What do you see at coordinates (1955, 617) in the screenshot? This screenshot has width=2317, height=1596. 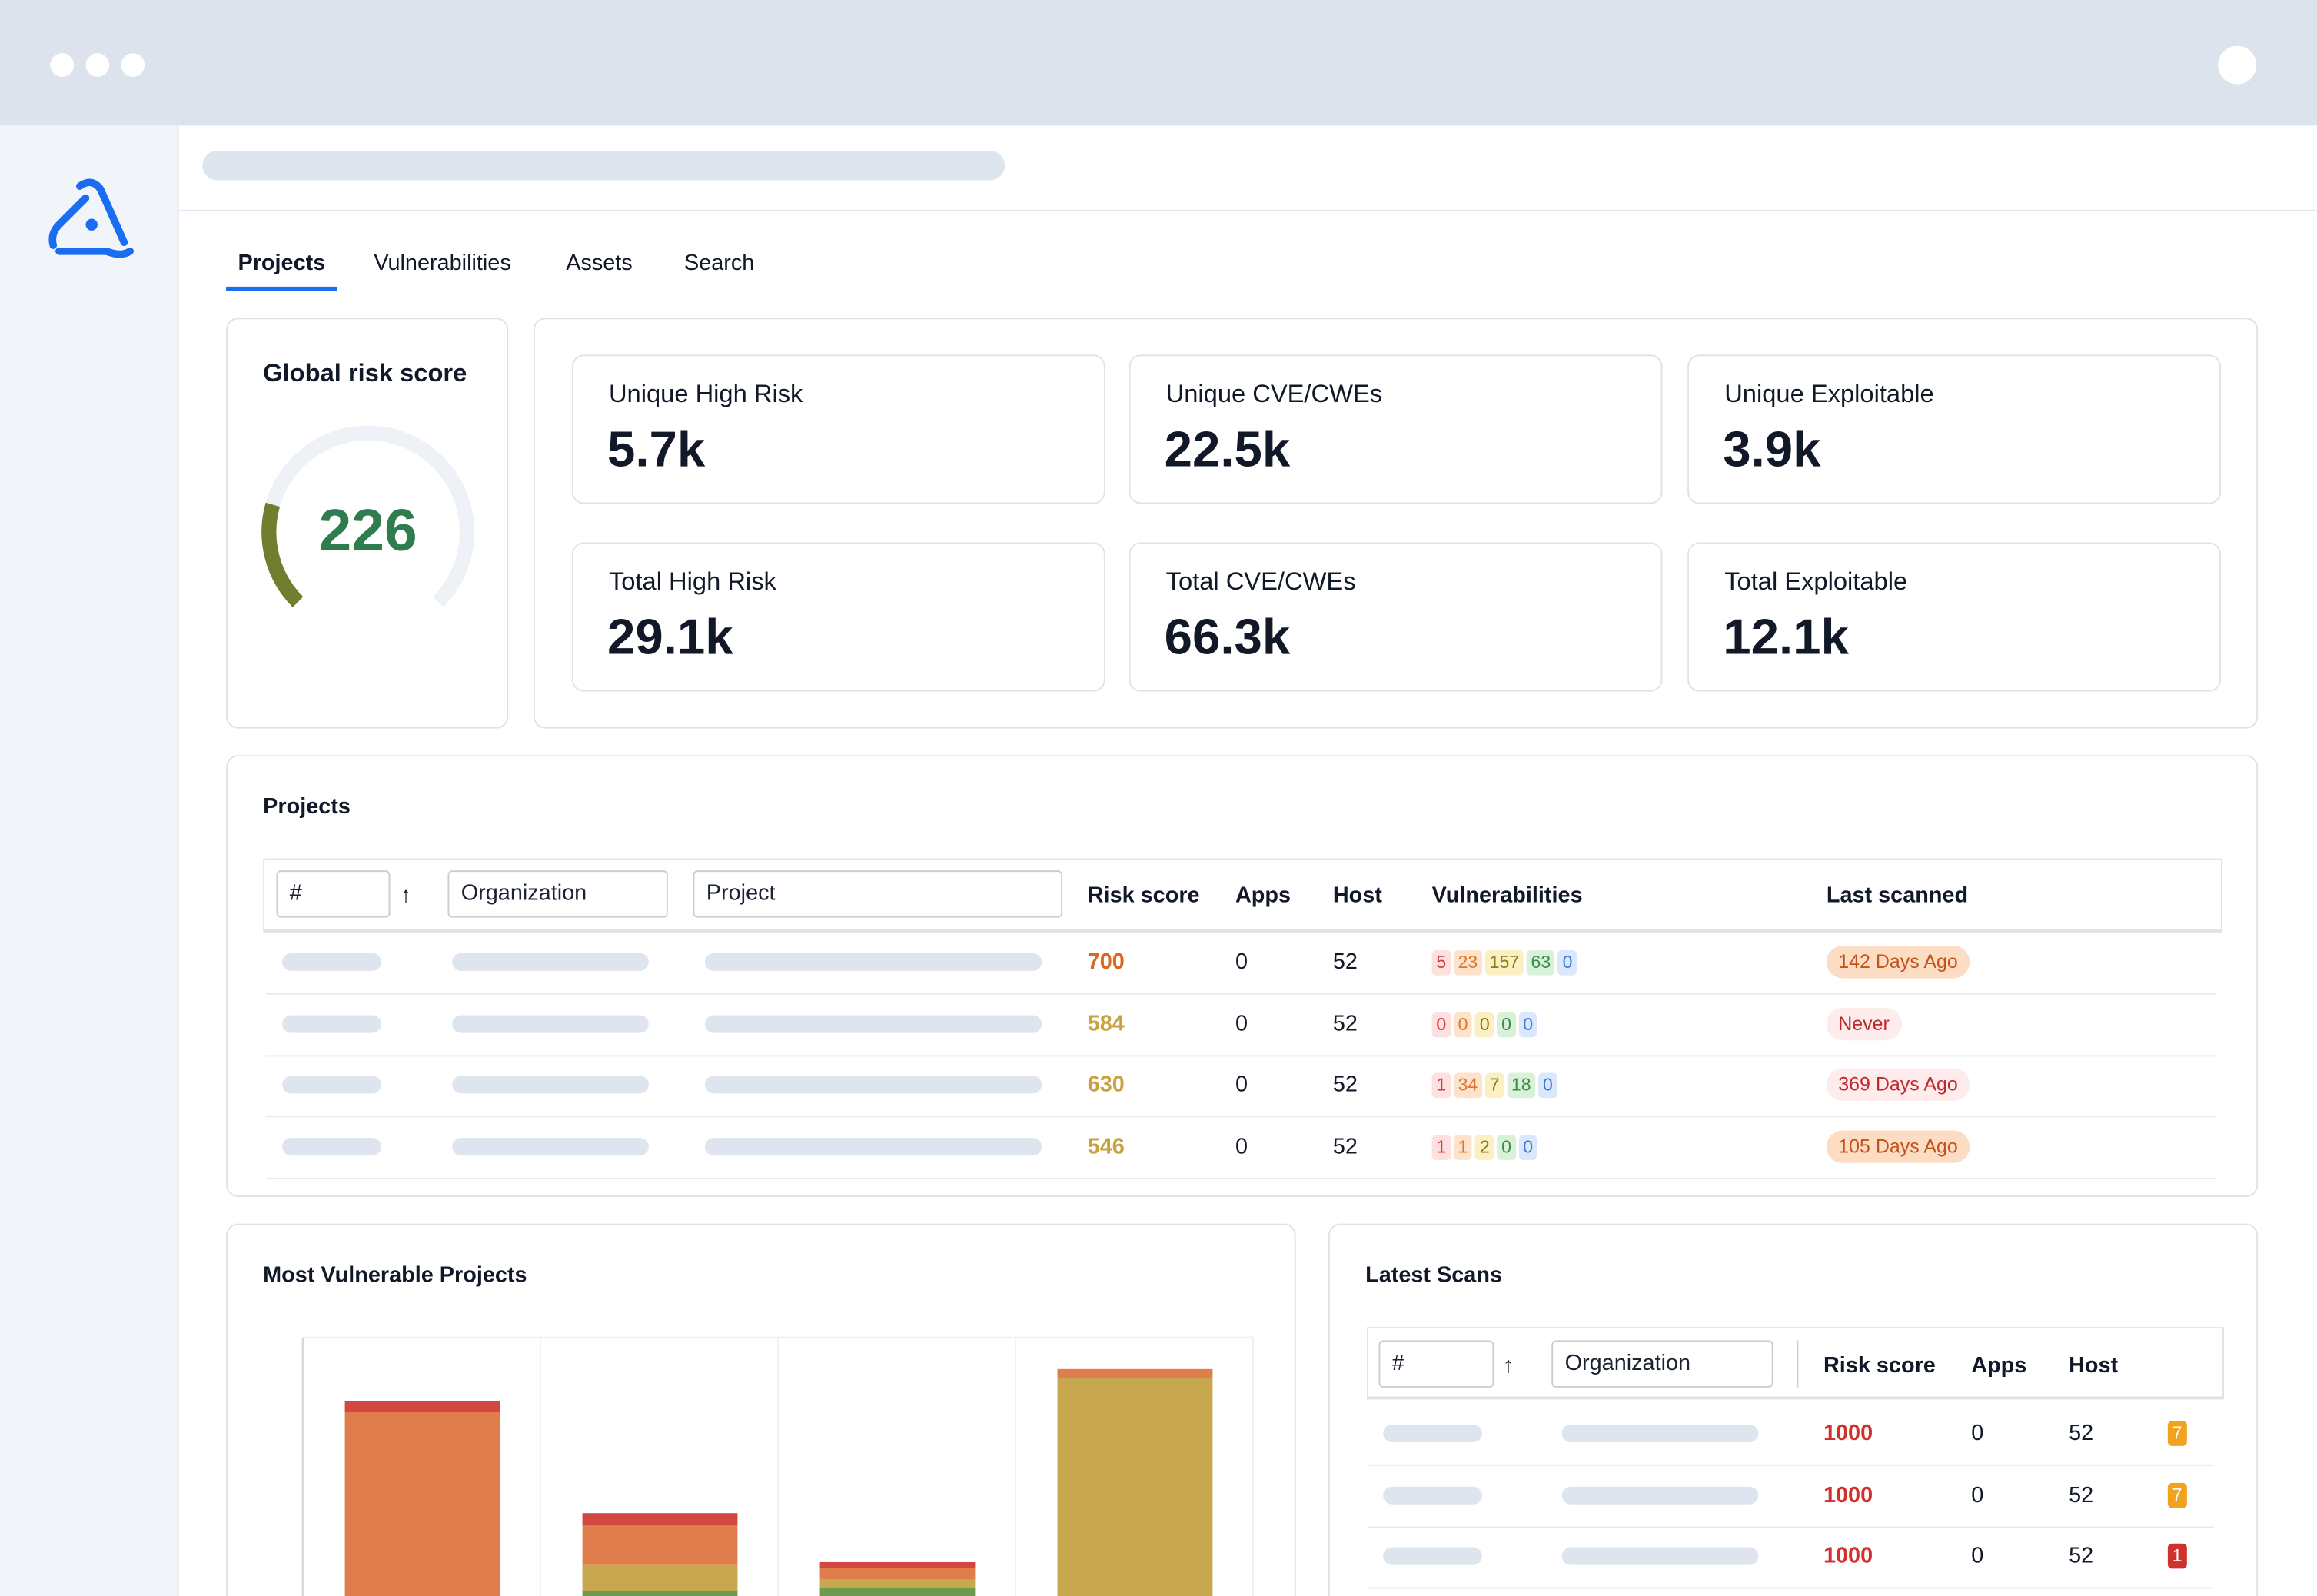 I see `stat-card: Total Exploitable 12.1k` at bounding box center [1955, 617].